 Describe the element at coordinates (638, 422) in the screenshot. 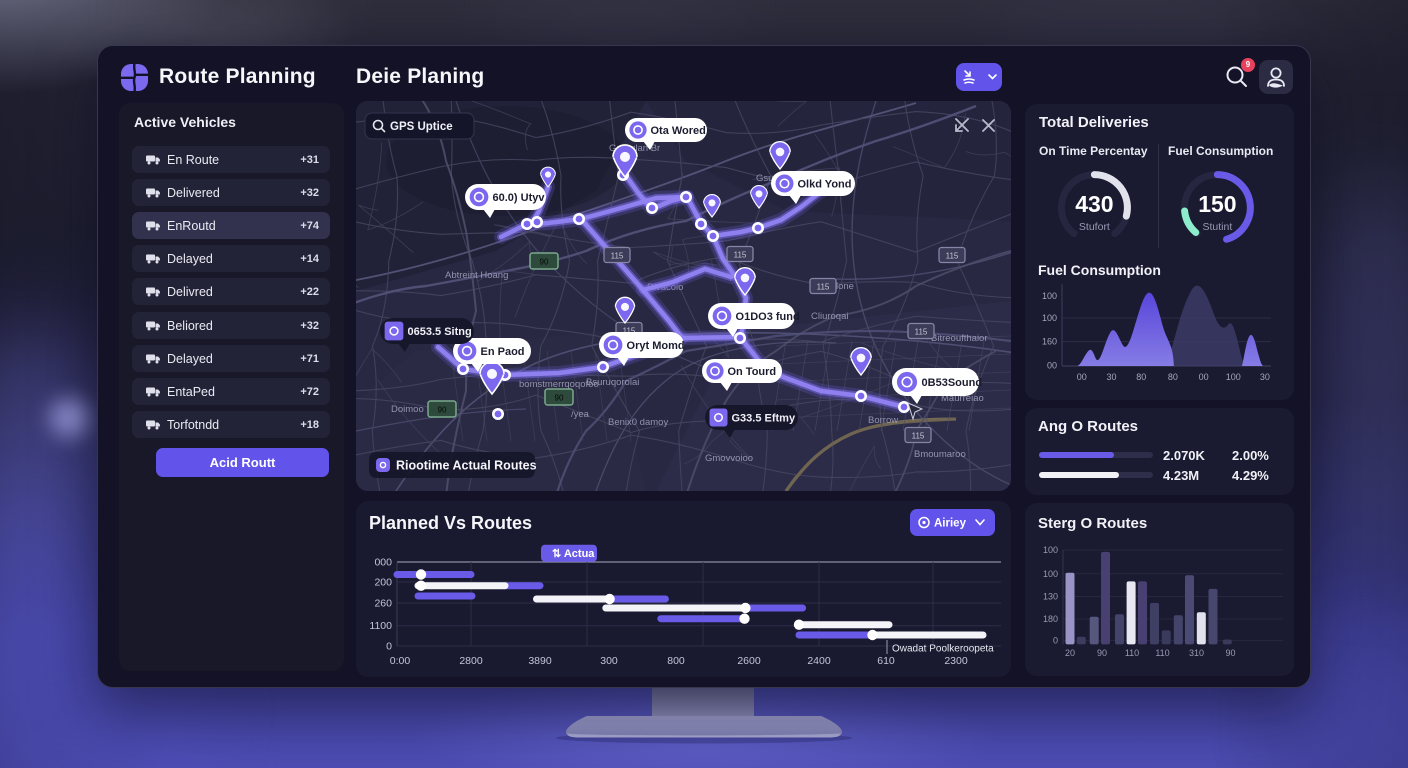

I see `svg-text: Benix0 damoy` at that location.